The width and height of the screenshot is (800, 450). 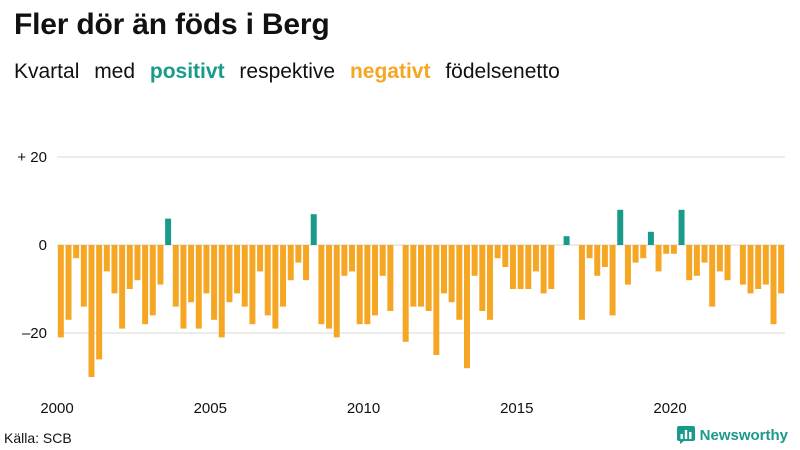 What do you see at coordinates (390, 71) in the screenshot?
I see `subtitle-negative-word: negativt` at bounding box center [390, 71].